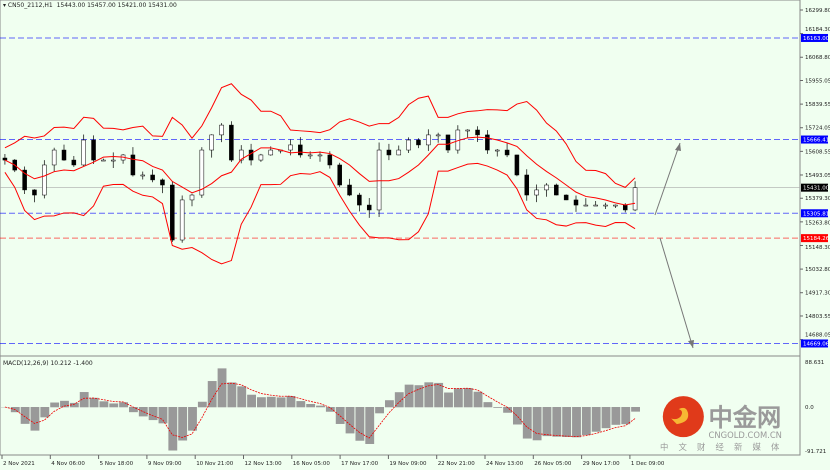 The height and width of the screenshot is (470, 830). I want to click on current-price-bg, so click(814, 187).